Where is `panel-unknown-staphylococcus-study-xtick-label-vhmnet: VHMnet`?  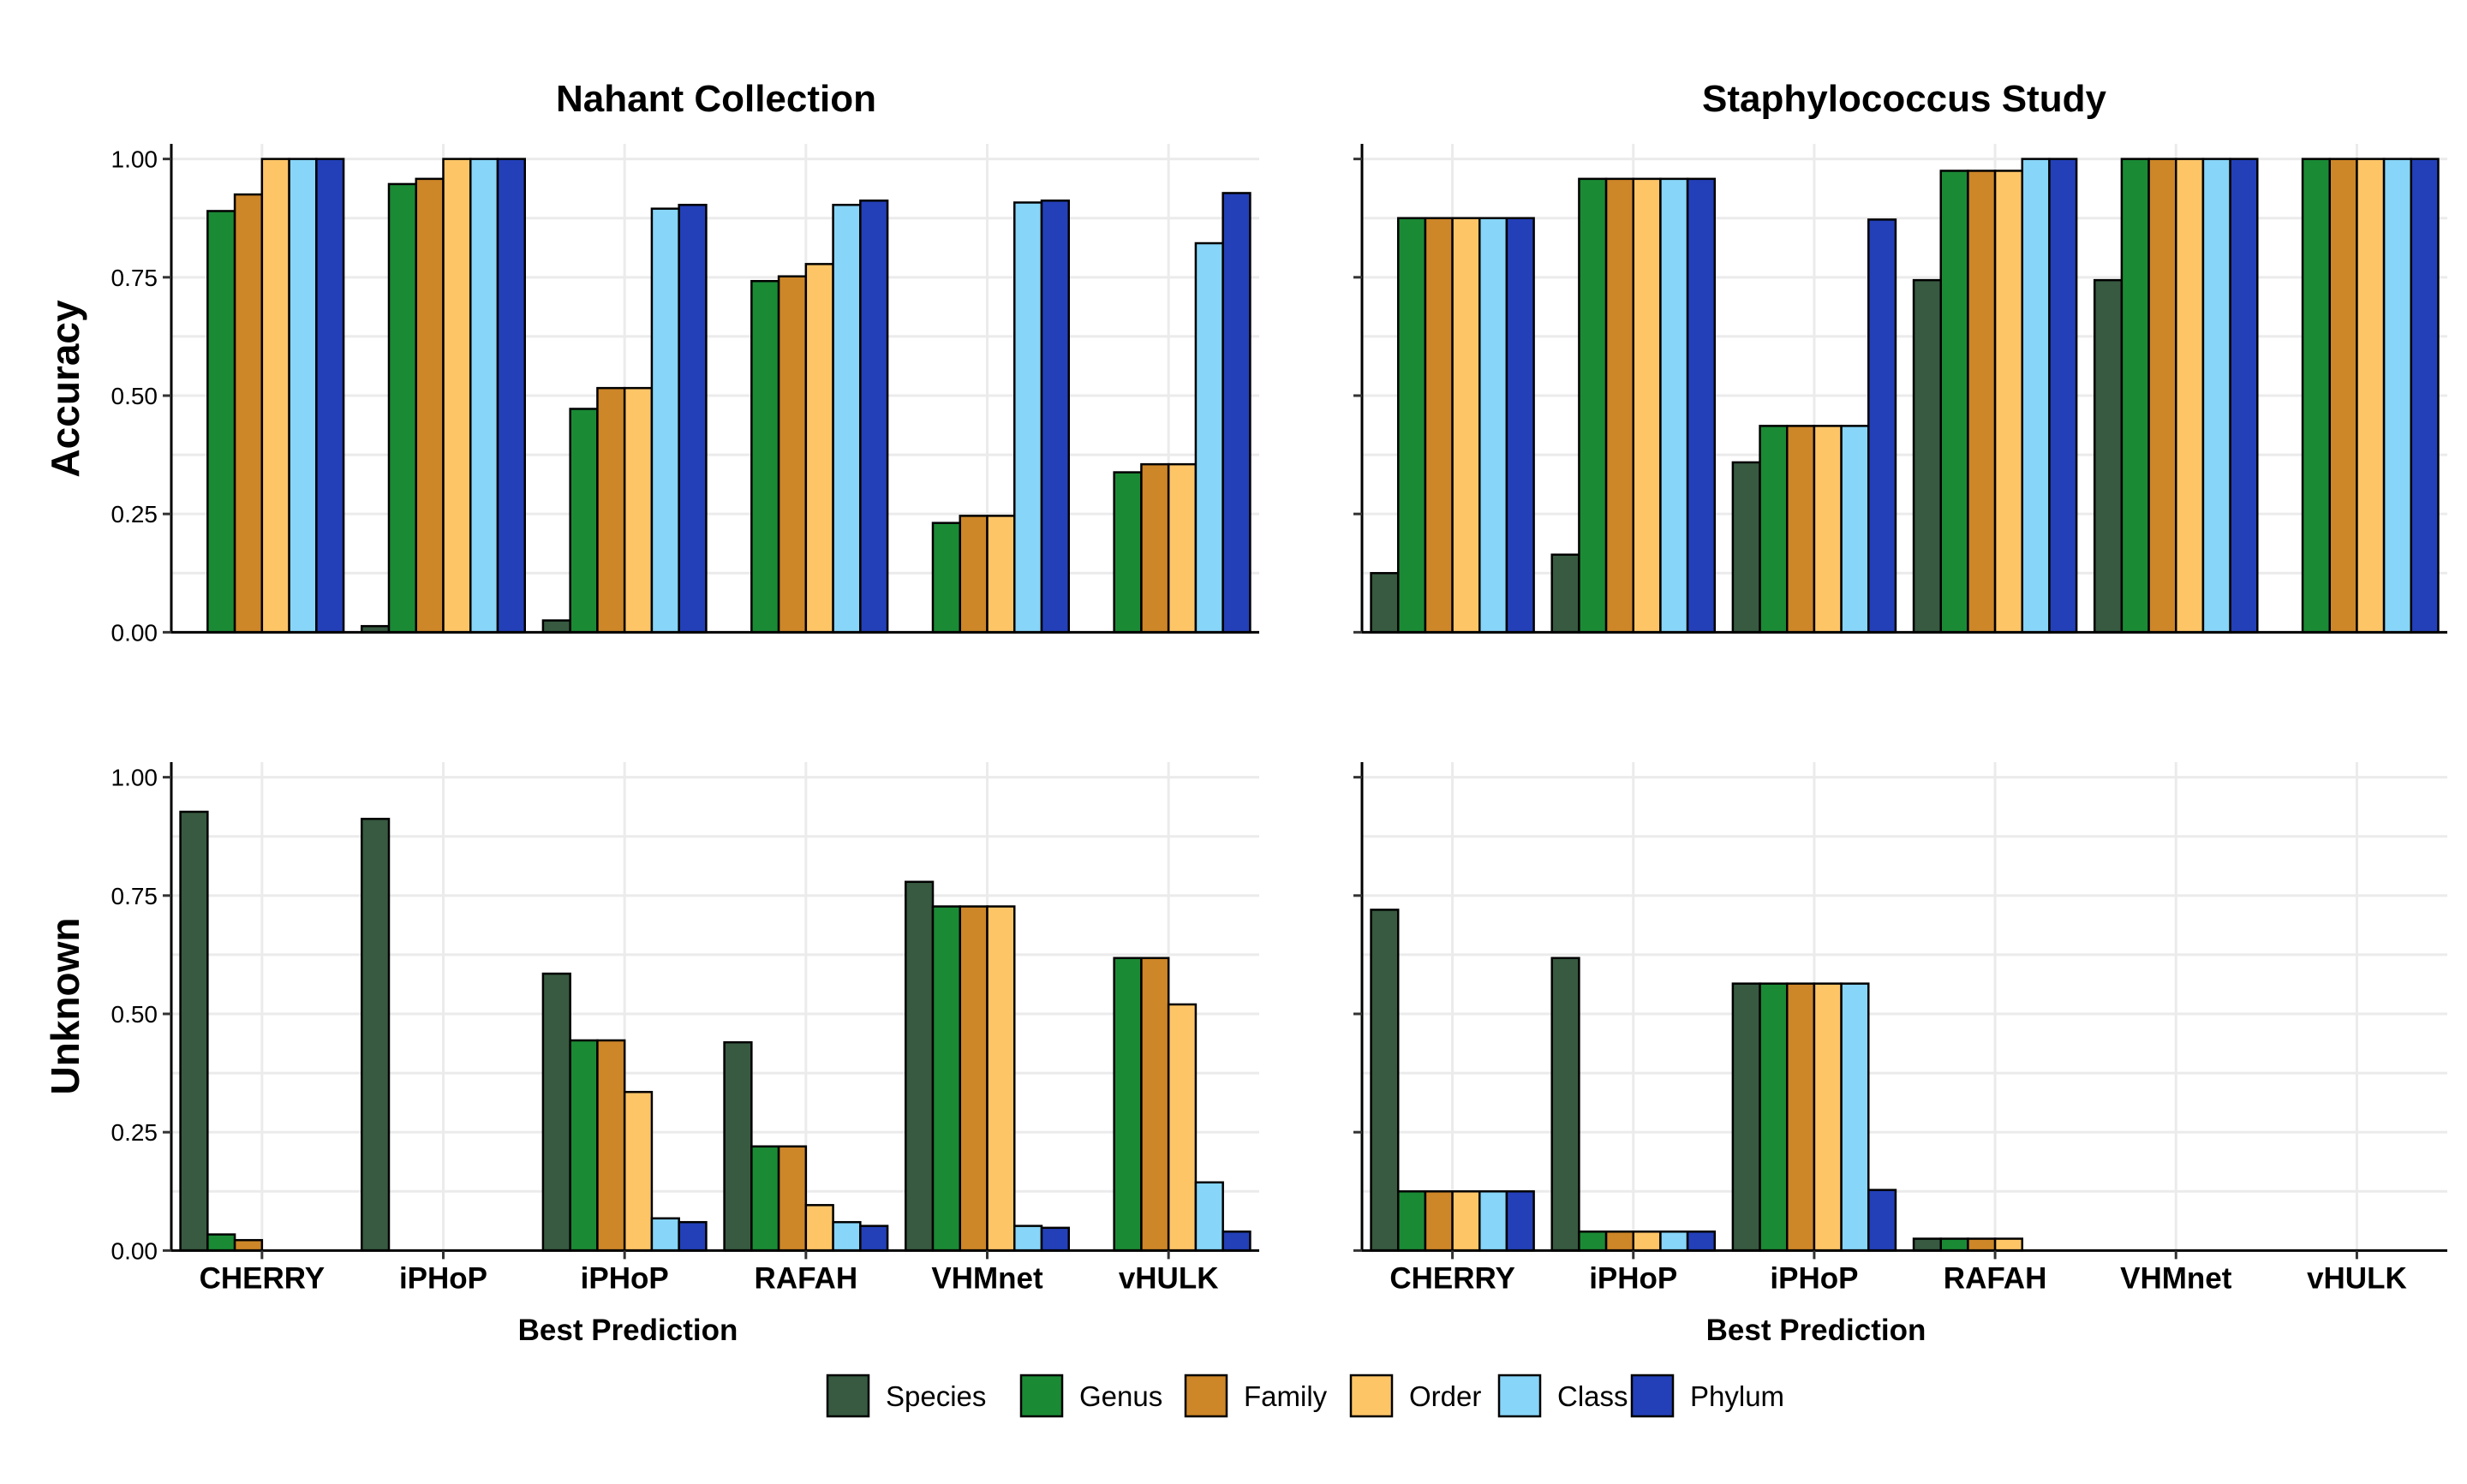 panel-unknown-staphylococcus-study-xtick-label-vhmnet: VHMnet is located at coordinates (2176, 1278).